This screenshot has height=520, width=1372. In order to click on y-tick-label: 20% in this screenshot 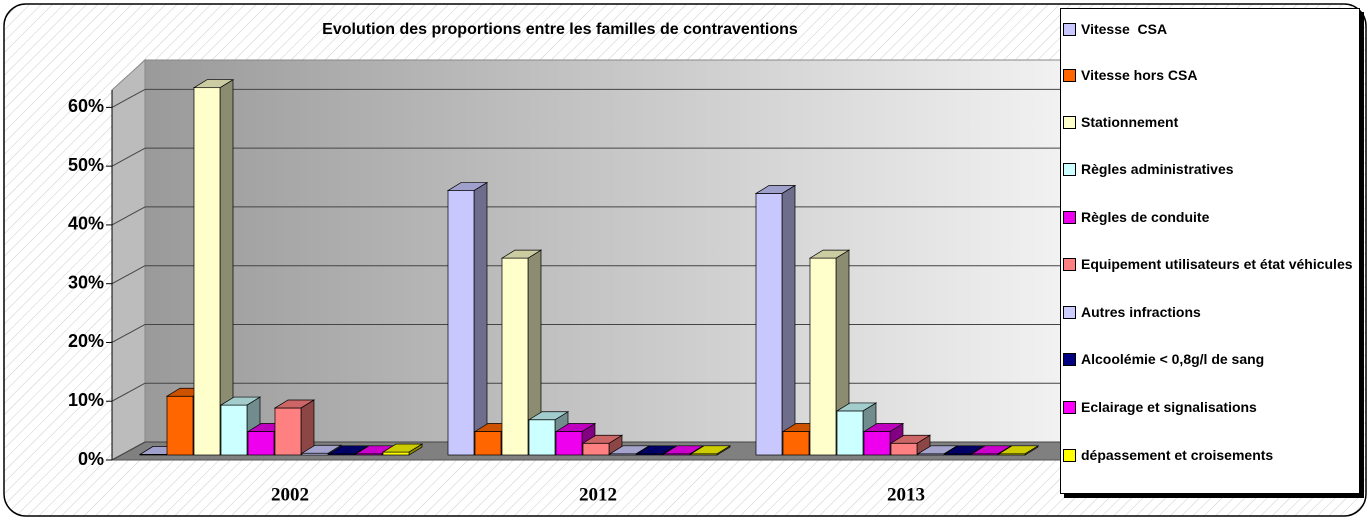, I will do `click(86, 341)`.